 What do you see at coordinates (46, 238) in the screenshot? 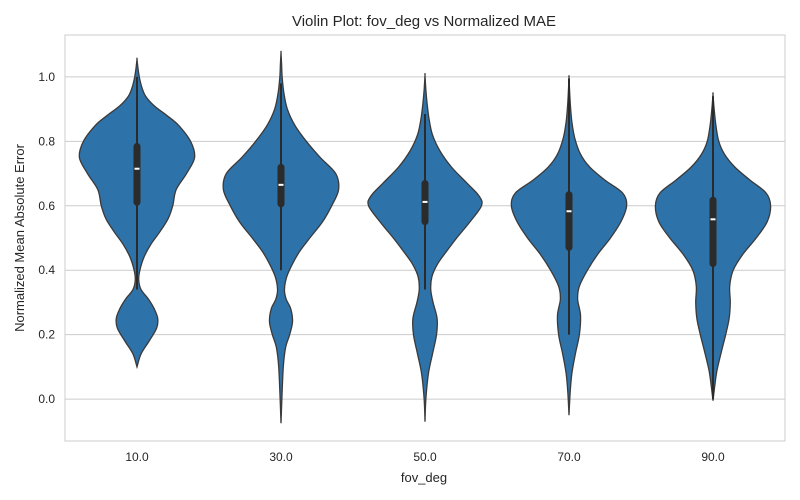
I see `y-axis-ticks: 0.0 0.2 0.4 0.6 0.8 1.0` at bounding box center [46, 238].